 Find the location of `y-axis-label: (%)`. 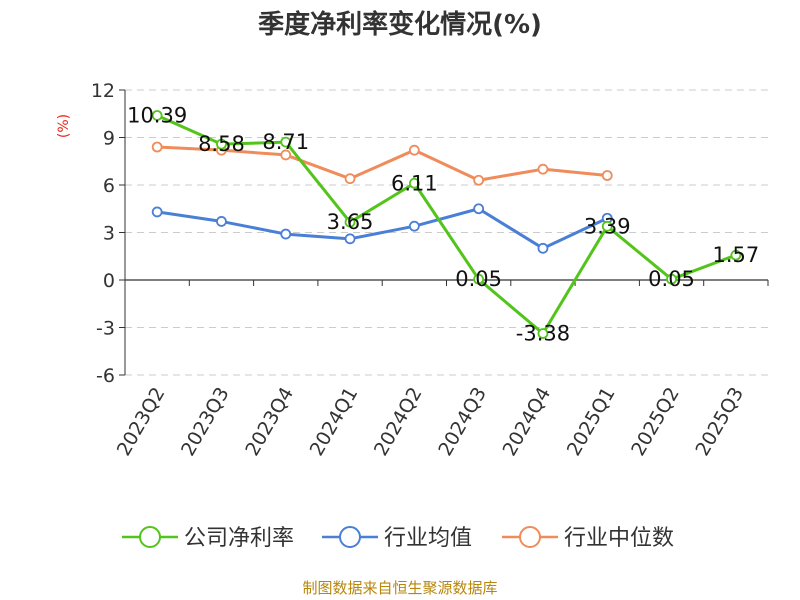

y-axis-label: (%) is located at coordinates (64, 126).